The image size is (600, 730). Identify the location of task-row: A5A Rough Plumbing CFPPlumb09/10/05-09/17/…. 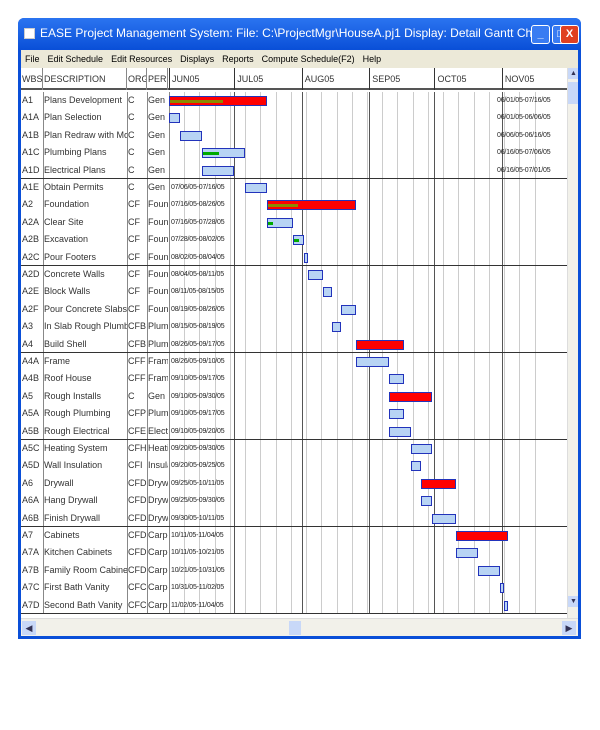
(294, 413).